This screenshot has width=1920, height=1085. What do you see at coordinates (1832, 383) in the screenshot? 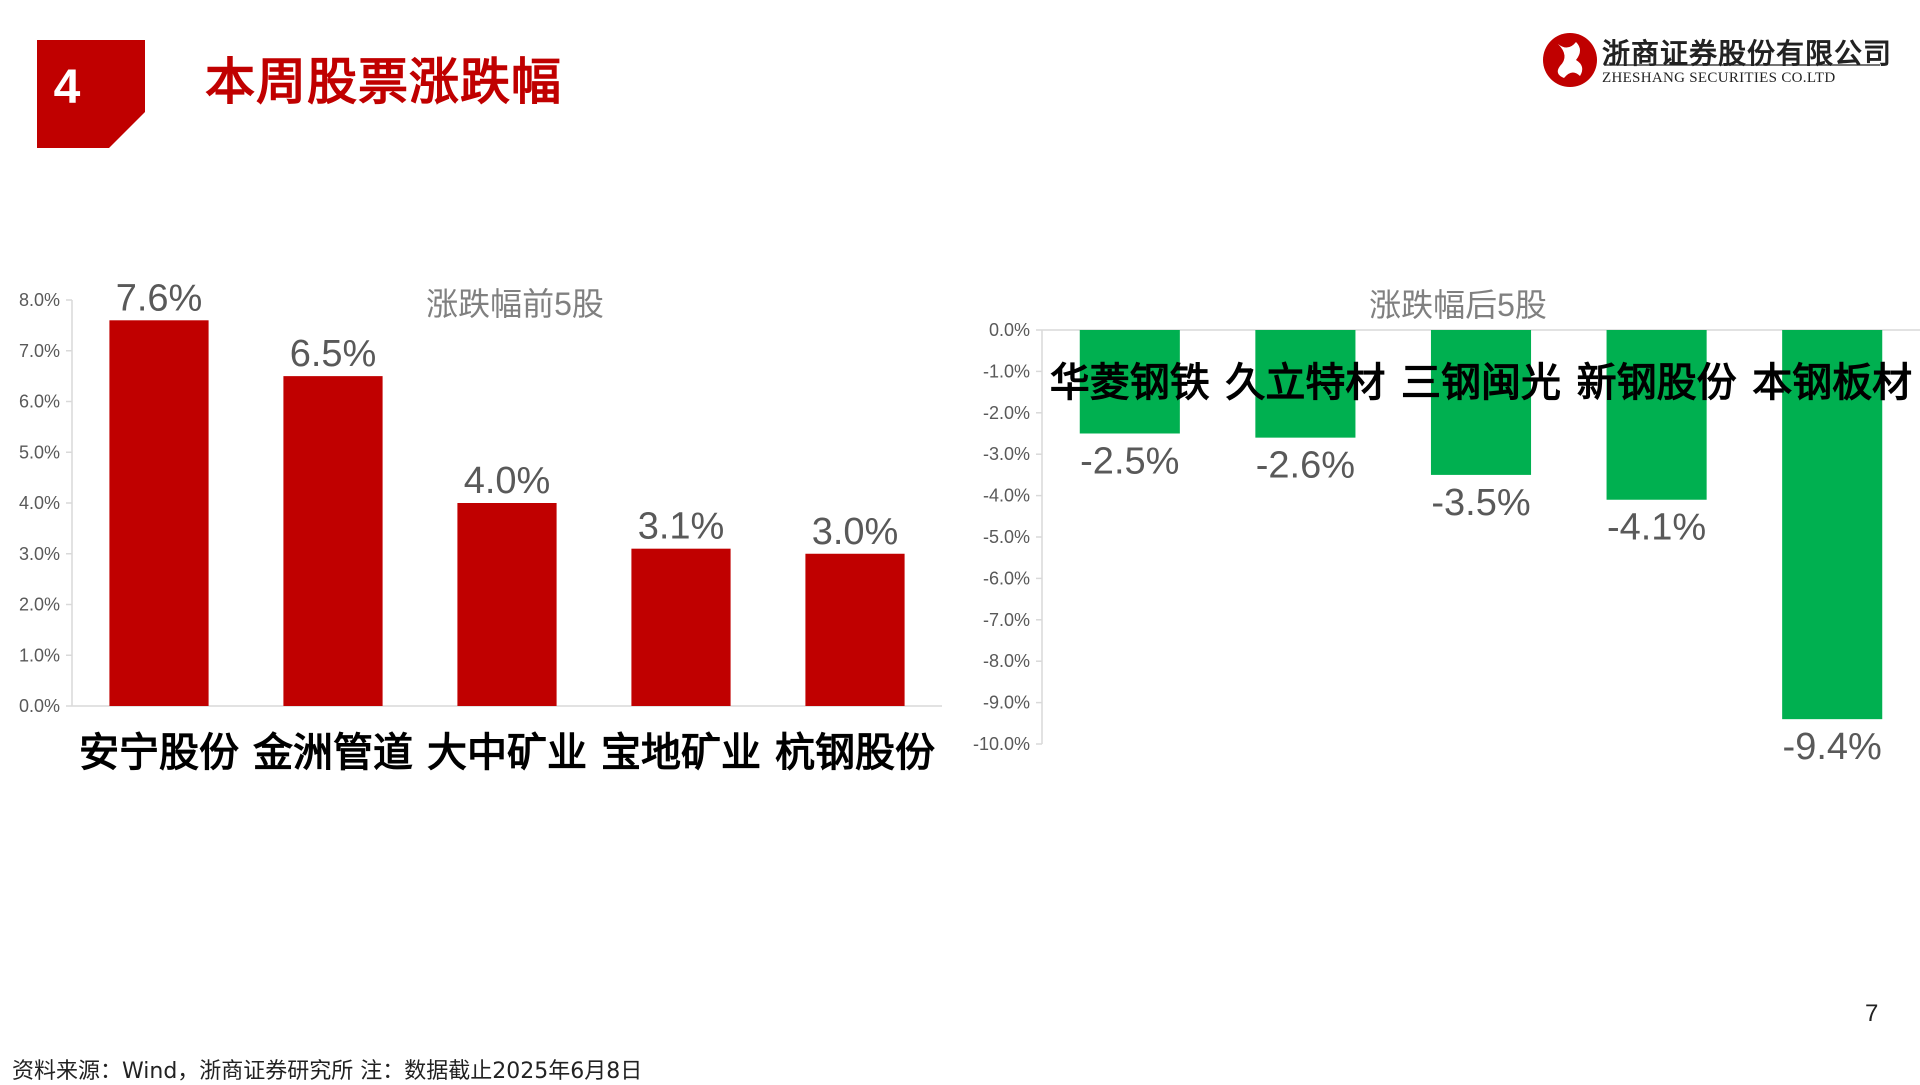
I see `category-label: 本钢板材` at bounding box center [1832, 383].